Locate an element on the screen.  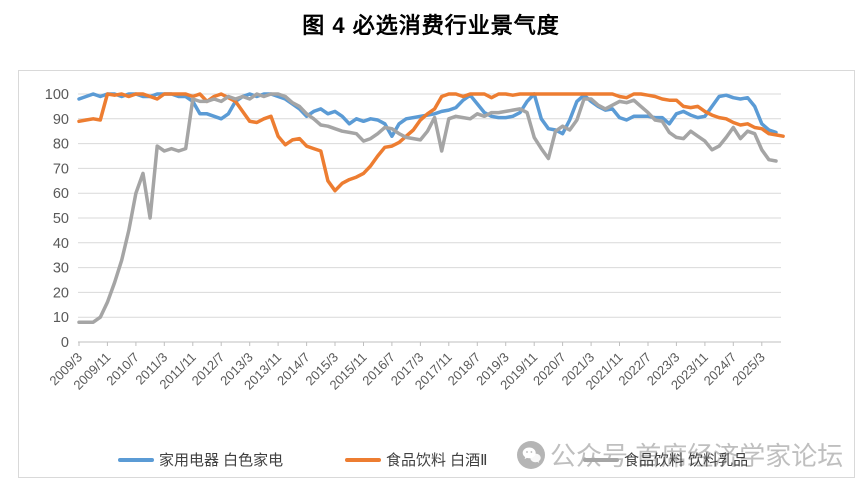
svg-text: 50 is located at coordinates (61, 219).